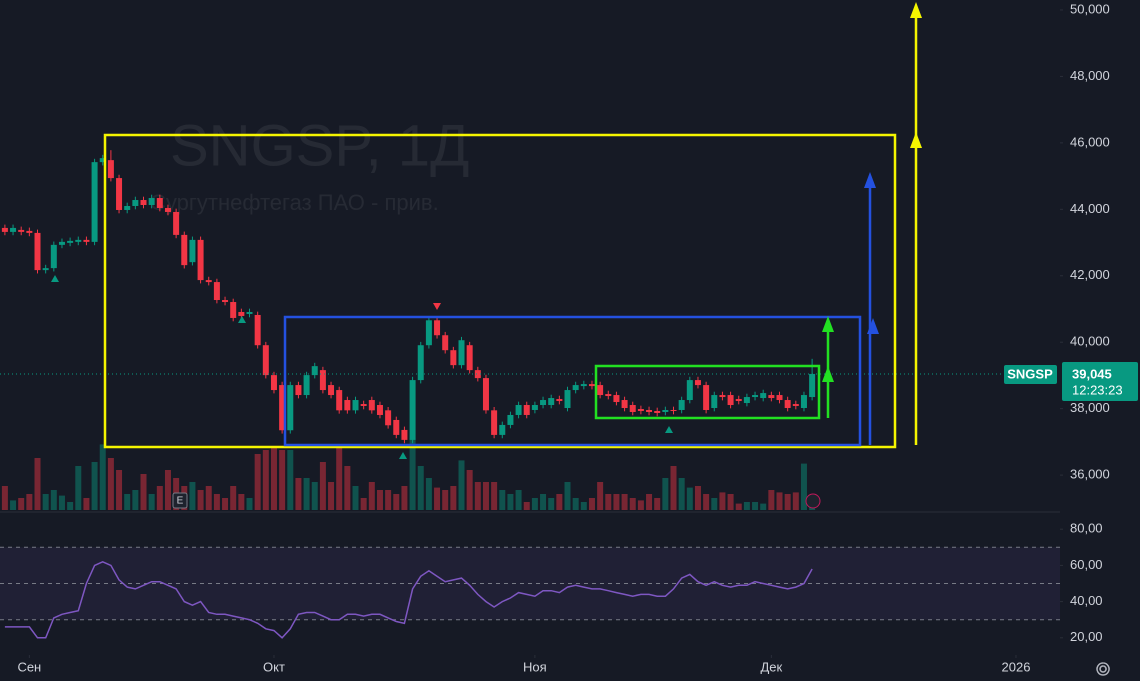 The width and height of the screenshot is (1140, 681). What do you see at coordinates (408, 599) in the screenshot?
I see `rsi-line` at bounding box center [408, 599].